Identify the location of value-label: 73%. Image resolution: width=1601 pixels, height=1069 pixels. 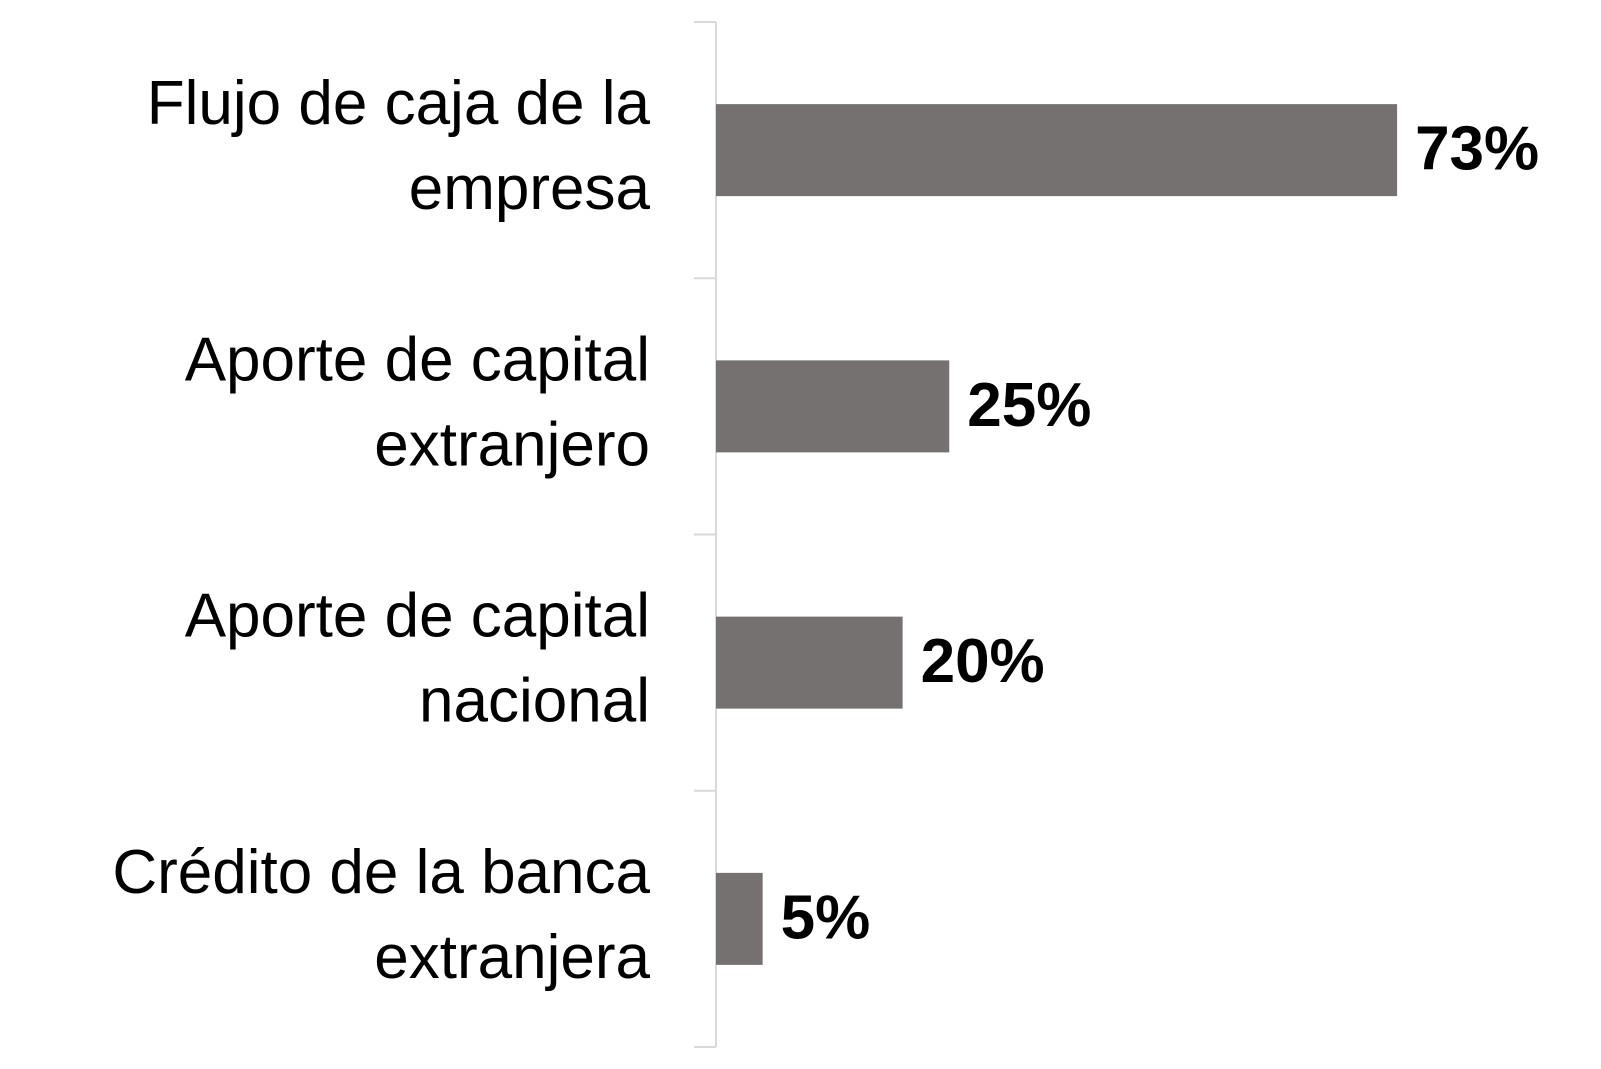
(1477, 149).